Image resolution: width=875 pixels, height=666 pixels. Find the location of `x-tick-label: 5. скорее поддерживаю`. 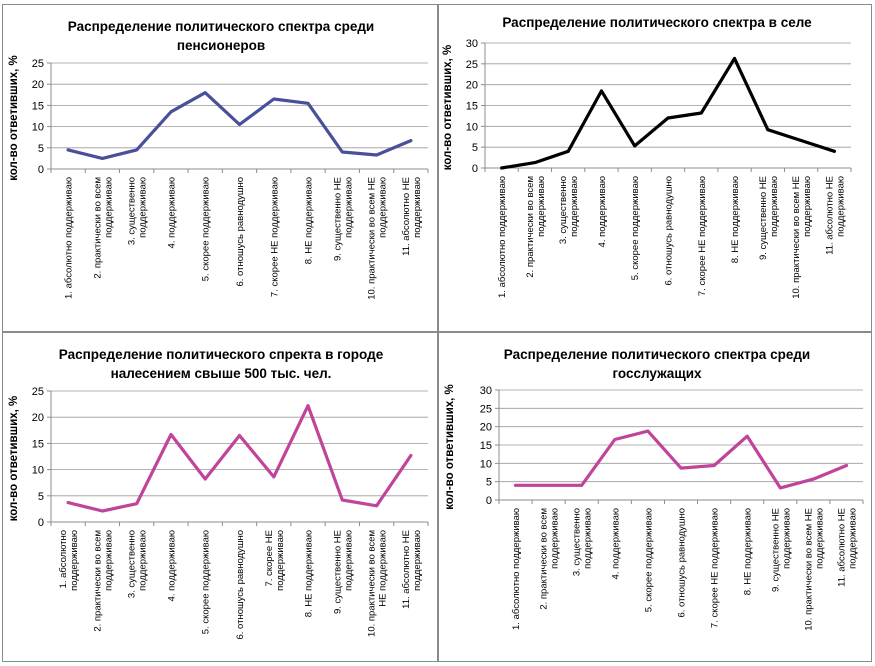

x-tick-label: 5. скорее поддерживаю is located at coordinates (648, 560).